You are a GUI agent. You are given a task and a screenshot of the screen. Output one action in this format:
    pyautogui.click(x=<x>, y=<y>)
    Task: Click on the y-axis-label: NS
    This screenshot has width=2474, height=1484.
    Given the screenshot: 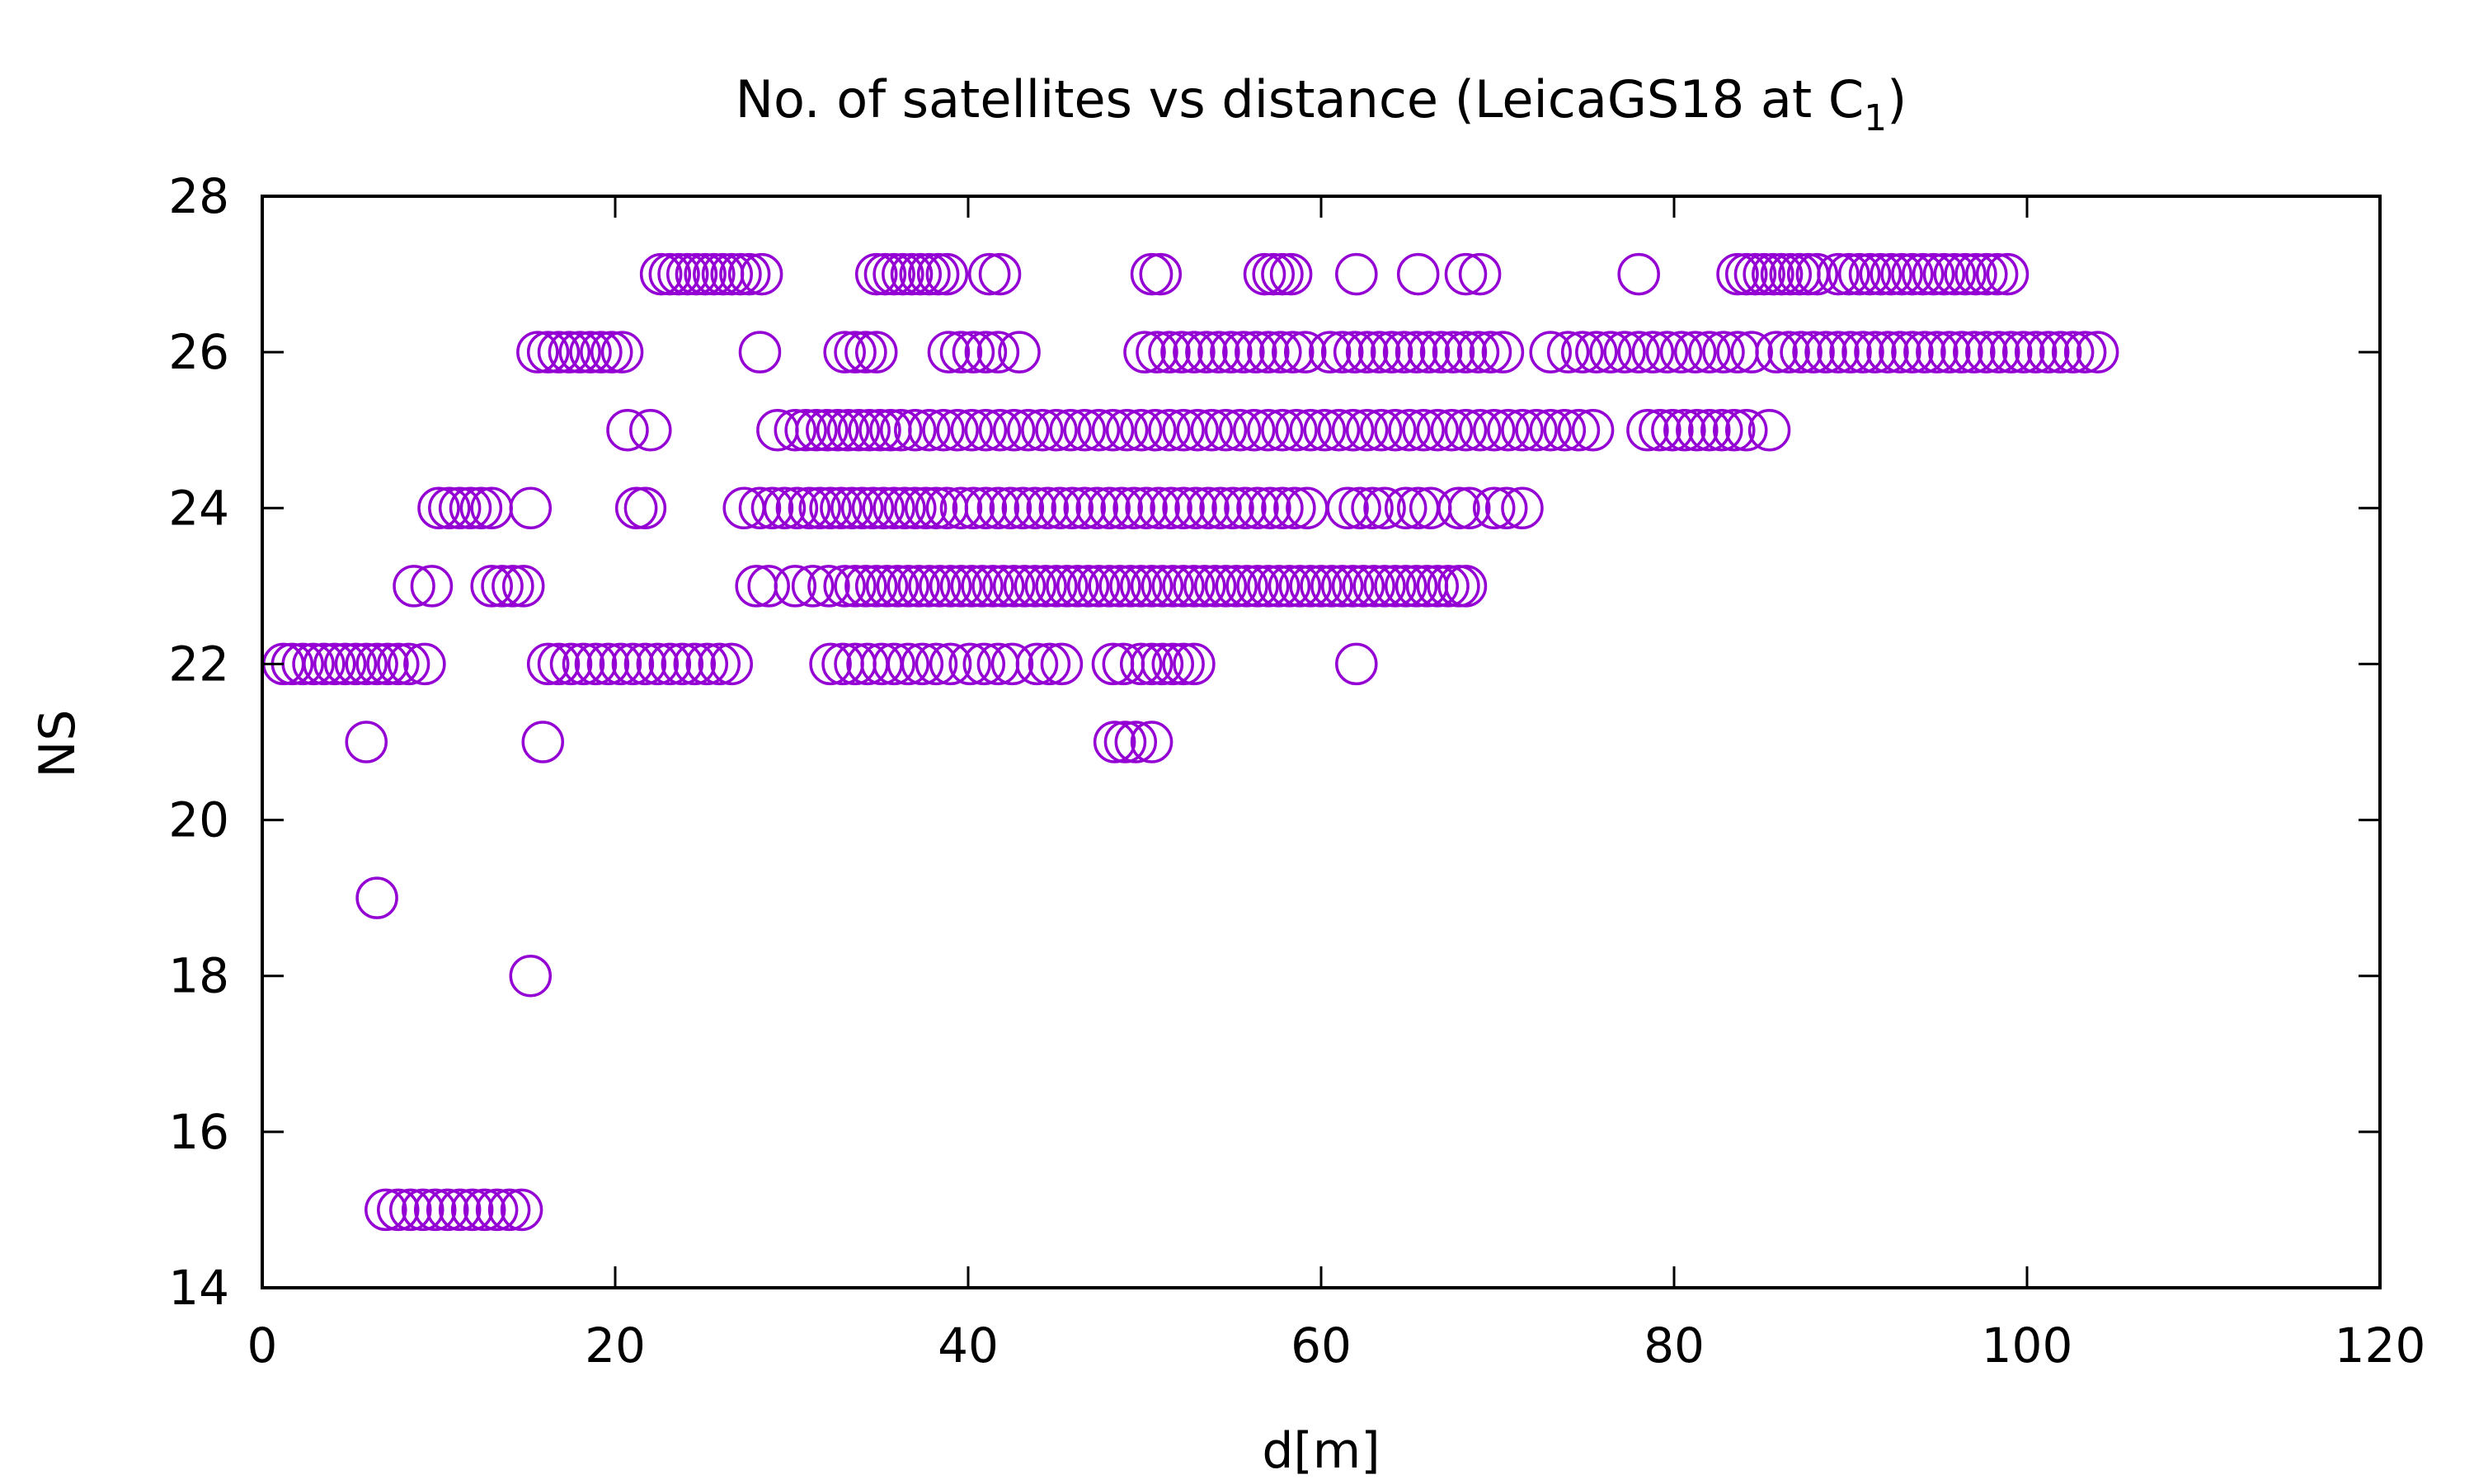 What is the action you would take?
    pyautogui.click(x=58, y=744)
    